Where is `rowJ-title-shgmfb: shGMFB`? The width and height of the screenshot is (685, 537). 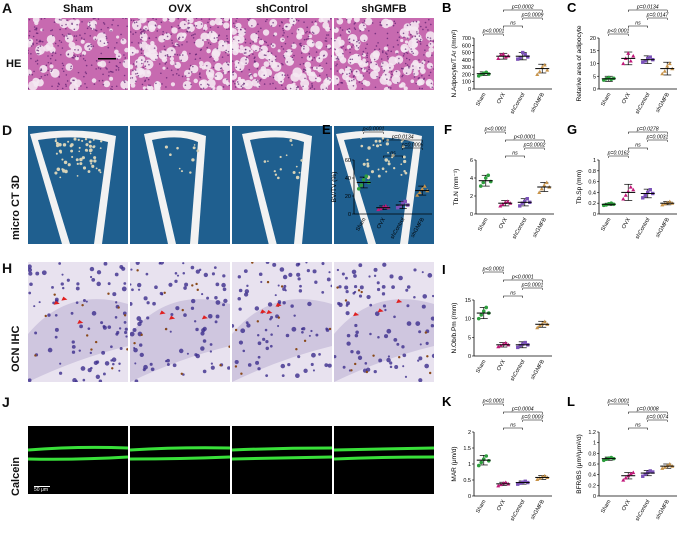 rowJ-title-shgmfb: shGMFB is located at coordinates (384, 414).